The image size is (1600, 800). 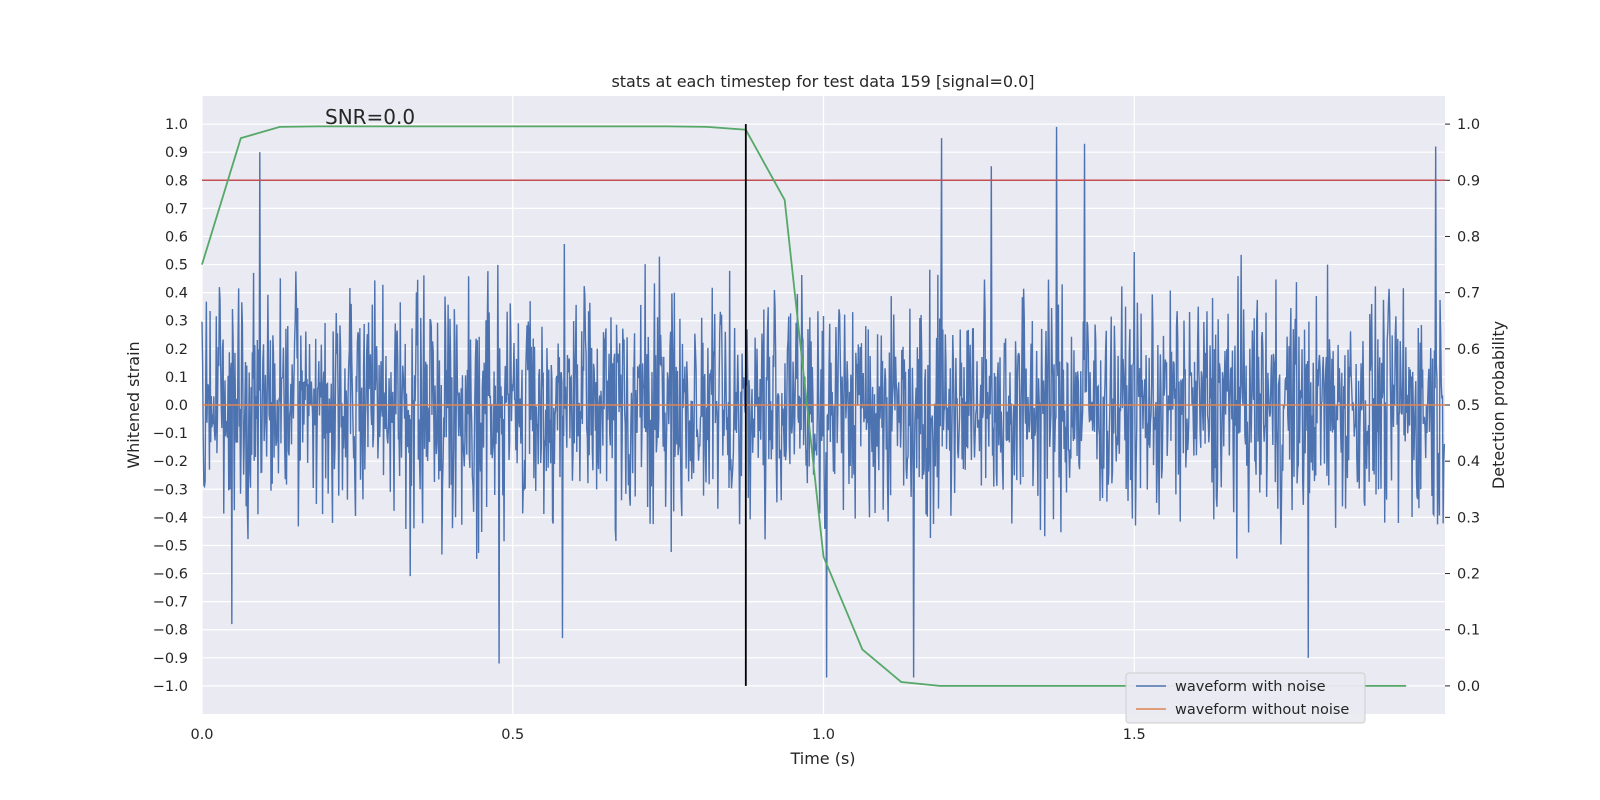 I want to click on y-right-tick-label: 1.0, so click(x=1468, y=125).